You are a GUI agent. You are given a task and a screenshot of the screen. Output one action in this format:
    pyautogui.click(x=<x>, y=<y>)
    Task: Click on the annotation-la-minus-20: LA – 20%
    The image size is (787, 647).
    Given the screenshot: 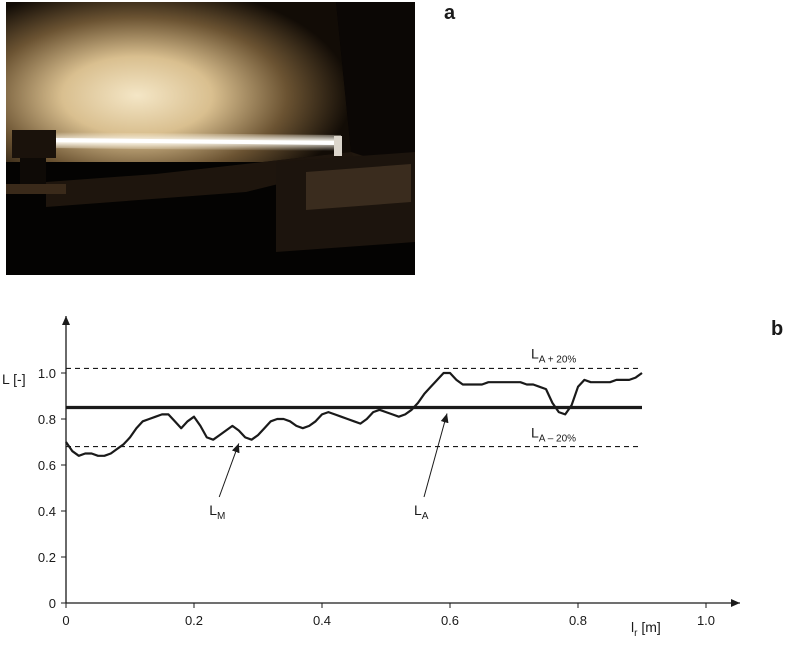 What is the action you would take?
    pyautogui.click(x=553, y=435)
    